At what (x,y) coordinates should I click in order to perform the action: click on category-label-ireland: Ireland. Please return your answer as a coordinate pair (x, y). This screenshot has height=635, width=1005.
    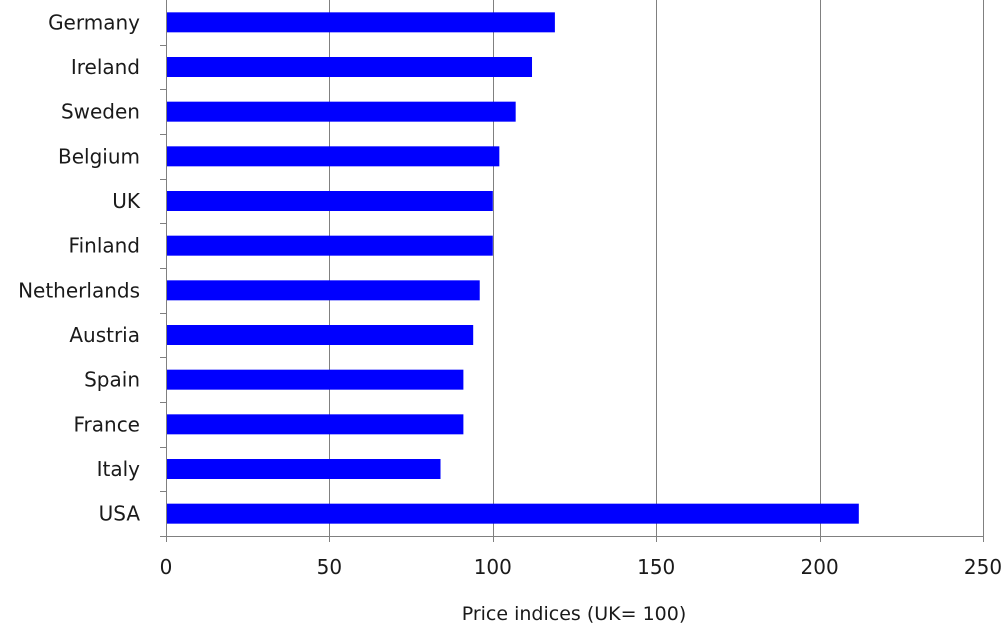
    Looking at the image, I should click on (105, 67).